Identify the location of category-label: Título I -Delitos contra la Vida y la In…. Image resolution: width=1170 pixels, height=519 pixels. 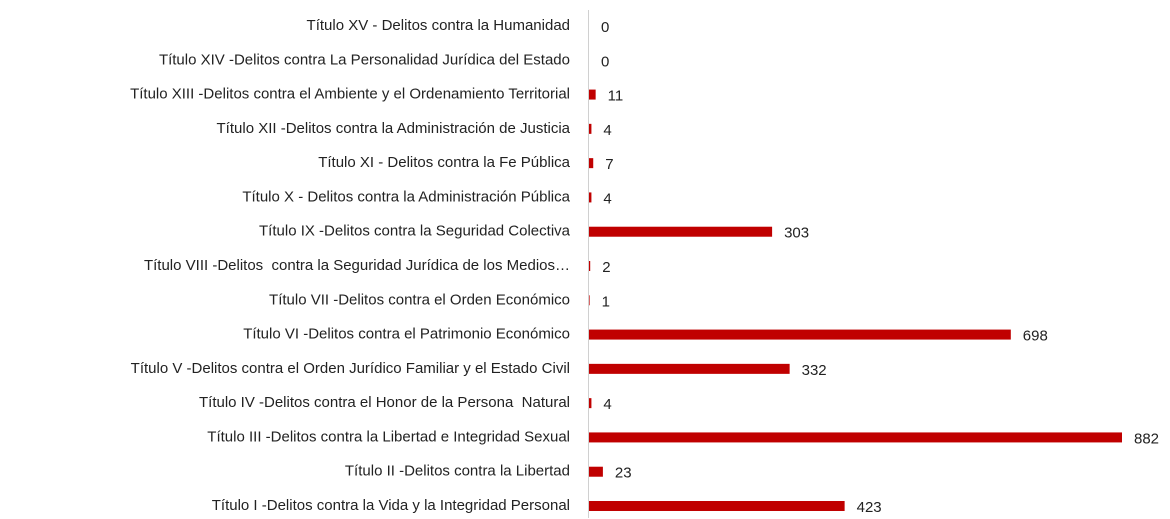
(391, 505).